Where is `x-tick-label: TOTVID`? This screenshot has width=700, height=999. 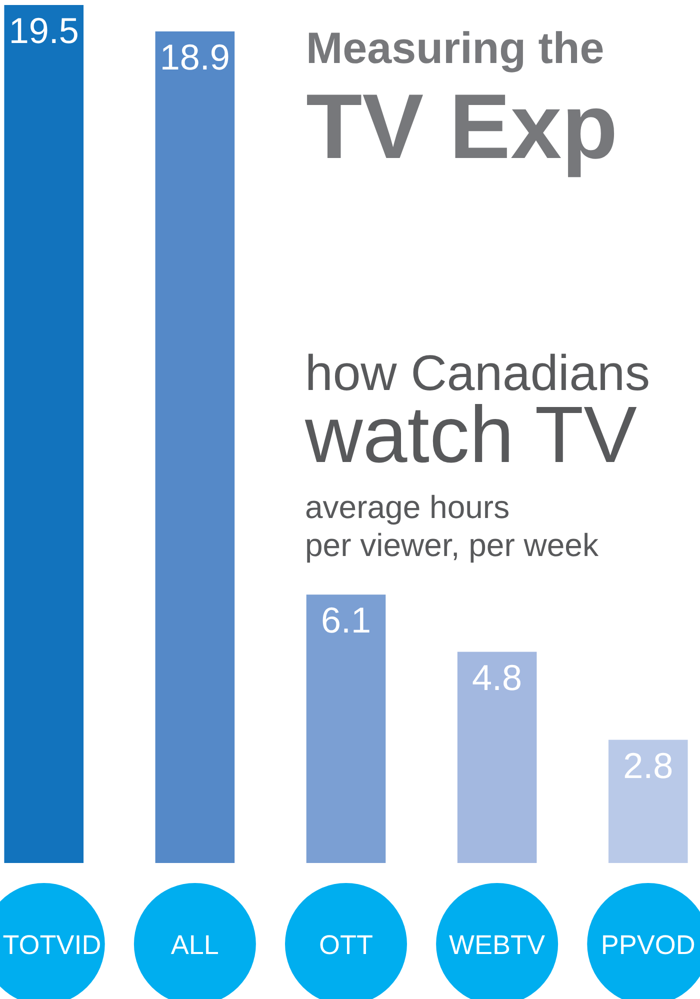
x-tick-label: TOTVID is located at coordinates (52, 945).